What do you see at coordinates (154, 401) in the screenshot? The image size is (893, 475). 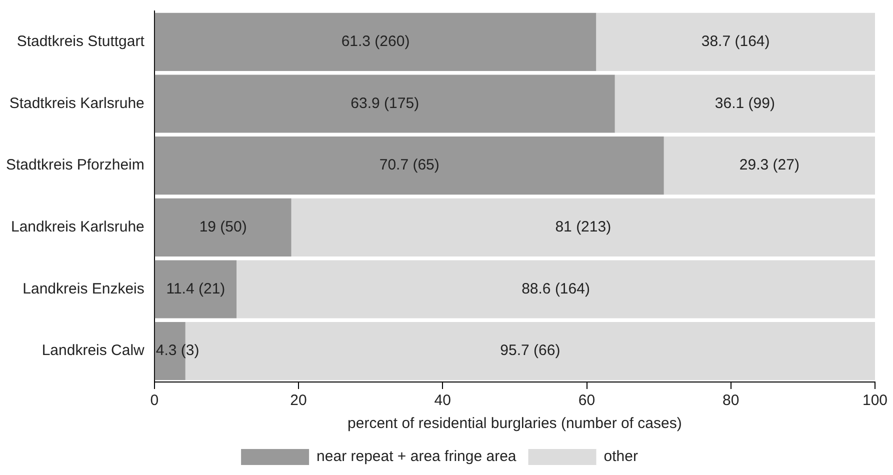 I see `x-tick-label: 0` at bounding box center [154, 401].